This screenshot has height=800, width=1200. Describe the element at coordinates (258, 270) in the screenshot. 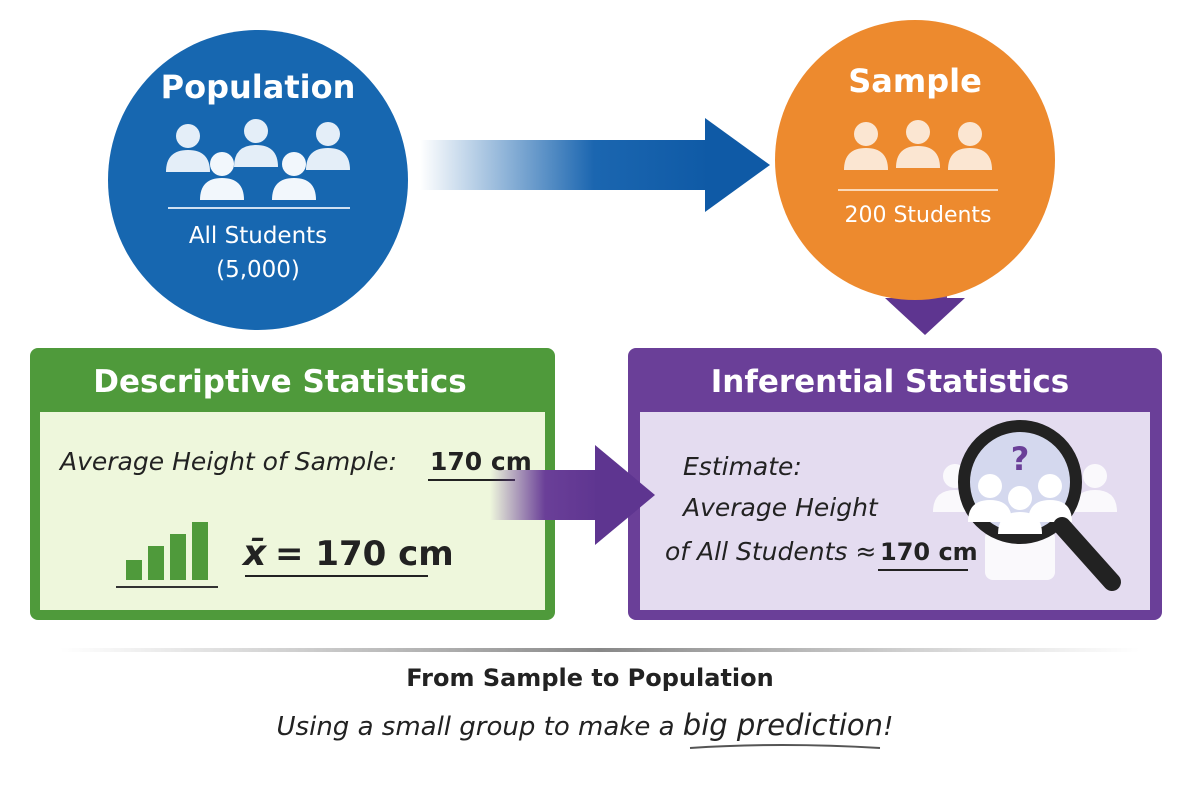

I see `population-count: (5,000)` at that location.